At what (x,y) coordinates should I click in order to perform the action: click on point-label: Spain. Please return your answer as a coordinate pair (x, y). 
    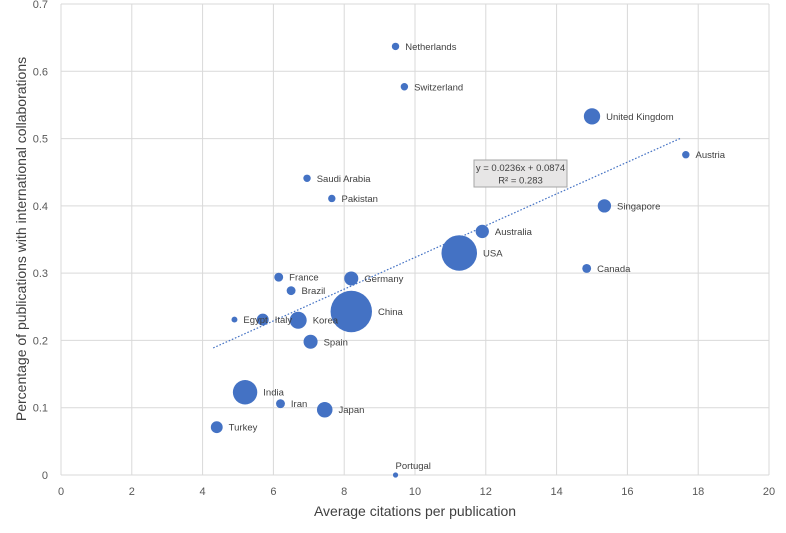
    Looking at the image, I should click on (336, 342).